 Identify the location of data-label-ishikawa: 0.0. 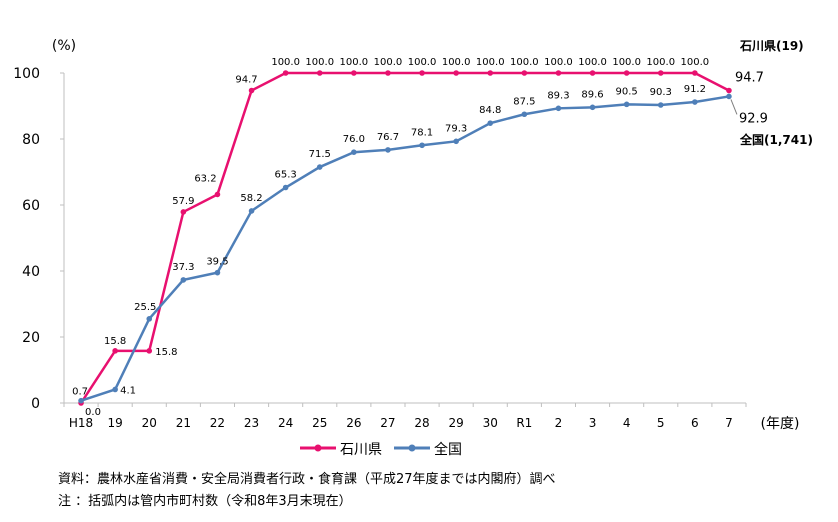
(93, 412).